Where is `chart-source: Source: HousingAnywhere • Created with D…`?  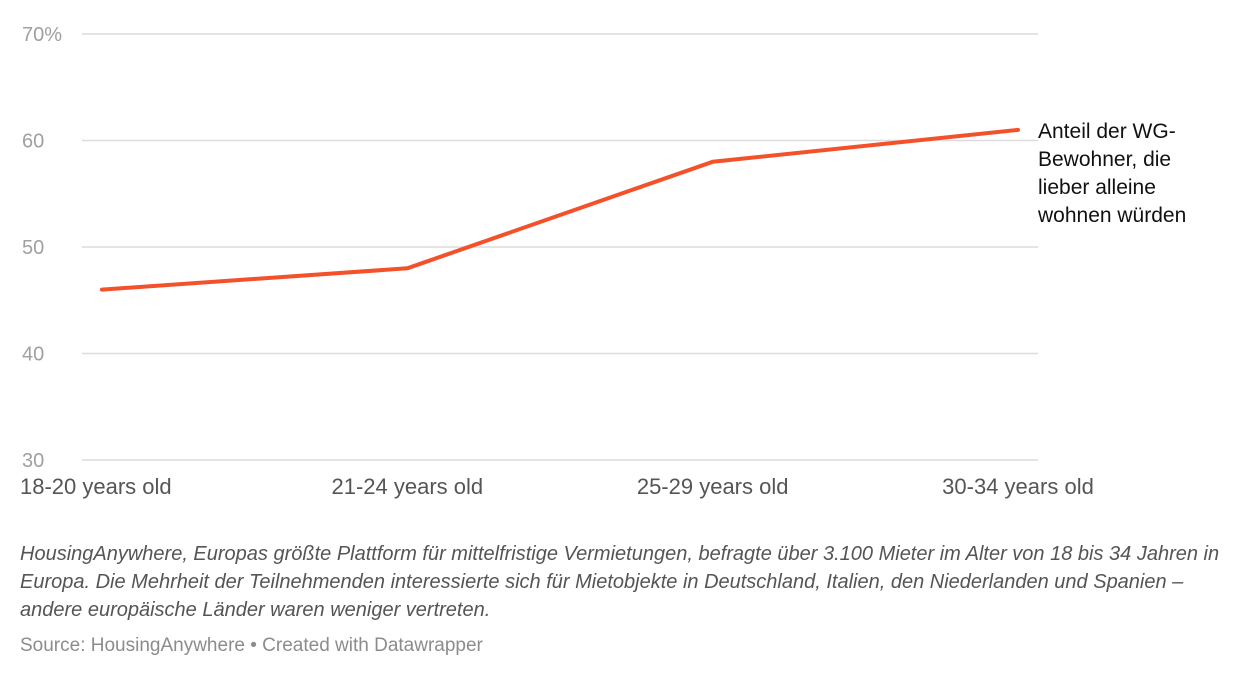
chart-source: Source: HousingAnywhere • Created with D… is located at coordinates (251, 645).